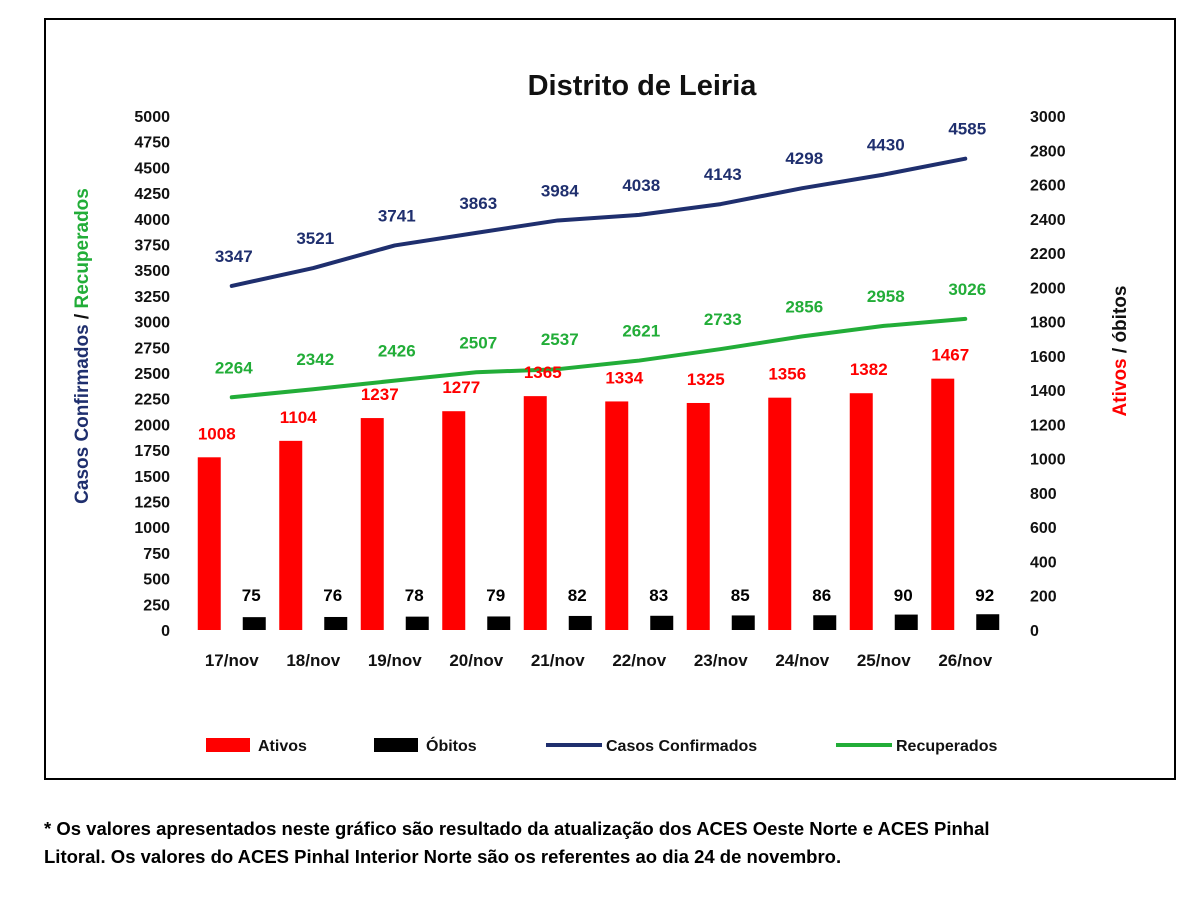  Describe the element at coordinates (1048, 323) in the screenshot. I see `right-axis-tick-label: 1800` at that location.